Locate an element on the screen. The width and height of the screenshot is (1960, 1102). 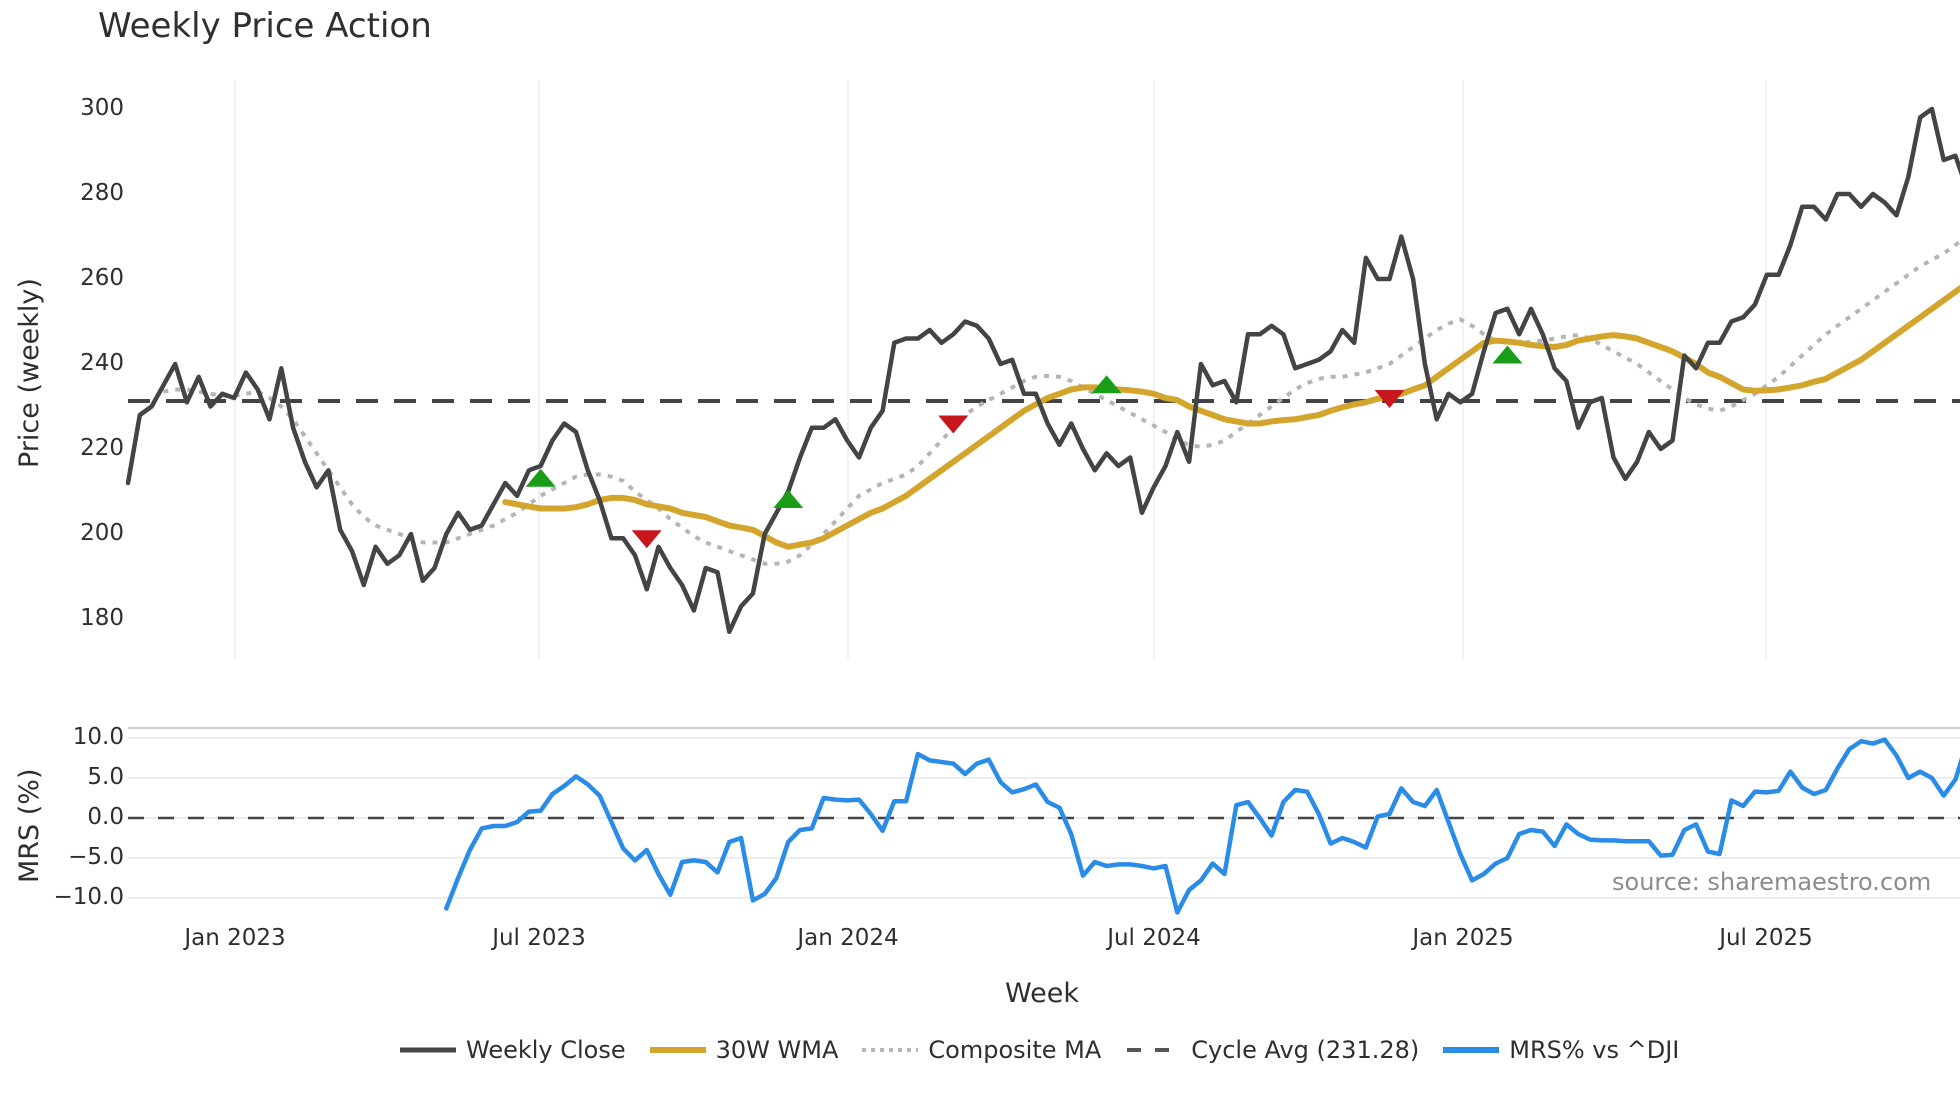
legend-item-weekly-close: Weekly Close is located at coordinates (512, 1050).